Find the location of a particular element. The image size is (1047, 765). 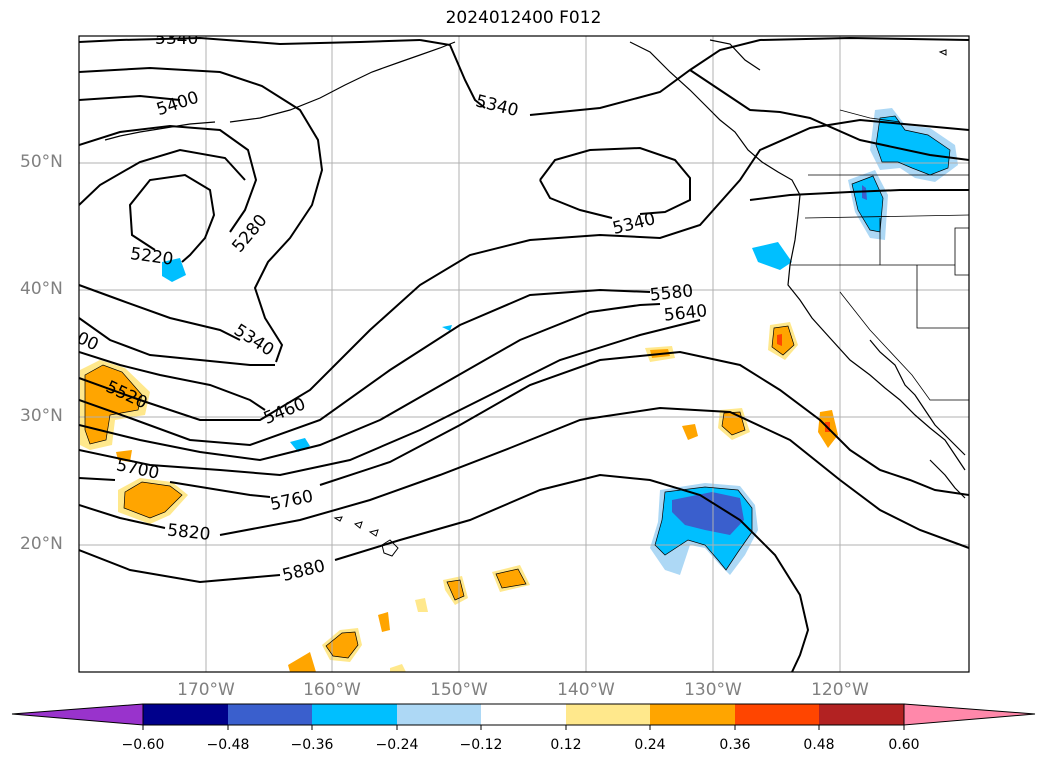

colorbar-tick-label: 0.24 is located at coordinates (650, 745).